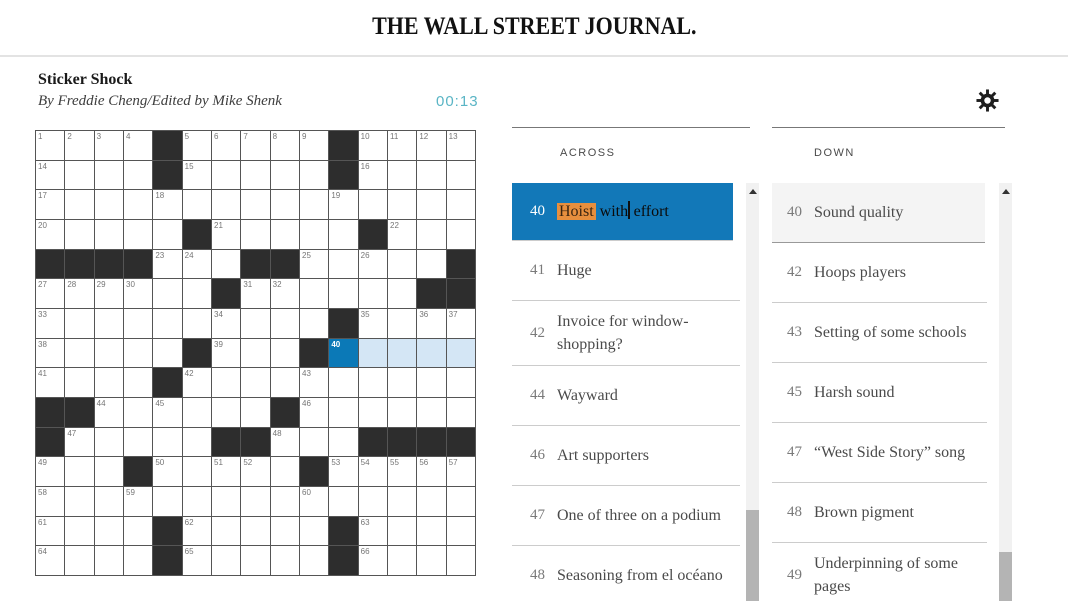 The image size is (1068, 601). Describe the element at coordinates (50, 323) in the screenshot. I see `grid-cell-r7c1: 33` at that location.